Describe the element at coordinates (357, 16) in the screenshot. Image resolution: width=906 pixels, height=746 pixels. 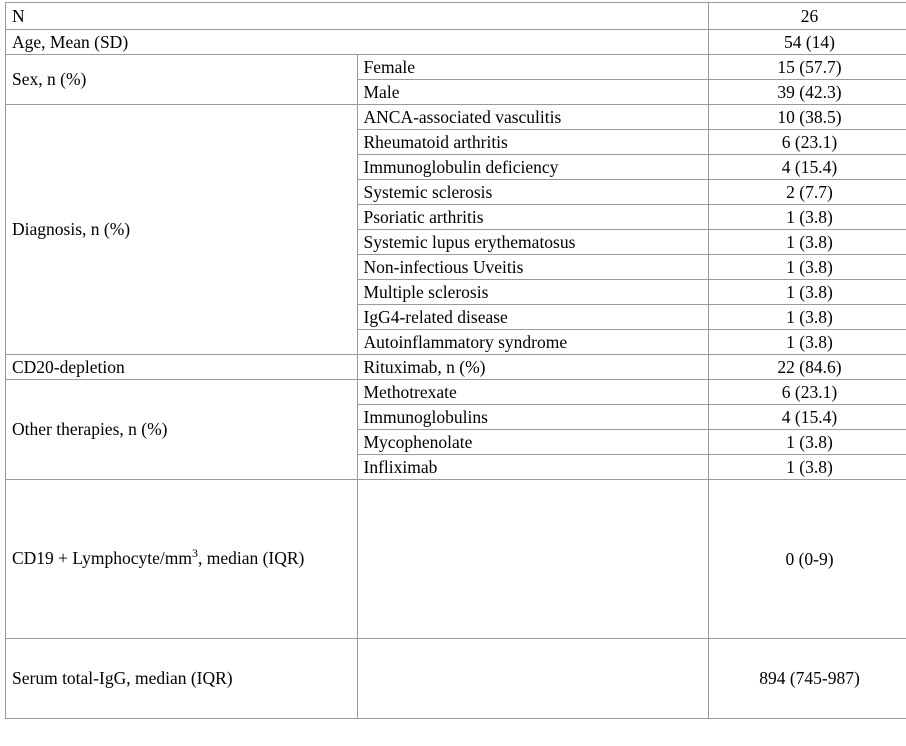
I see `row-label: N` at that location.